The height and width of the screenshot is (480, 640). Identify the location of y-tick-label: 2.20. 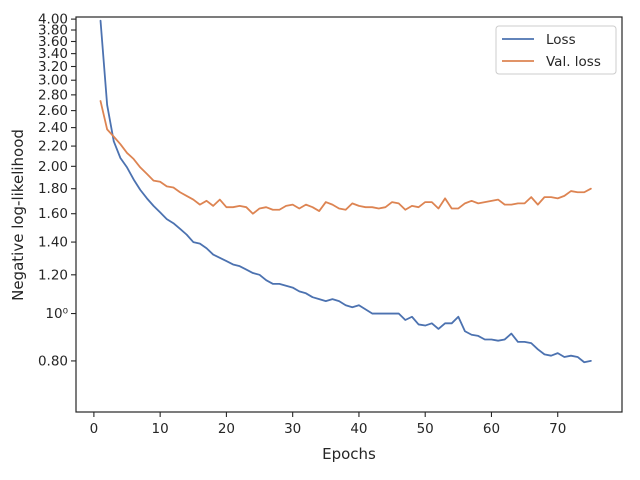
(53, 147).